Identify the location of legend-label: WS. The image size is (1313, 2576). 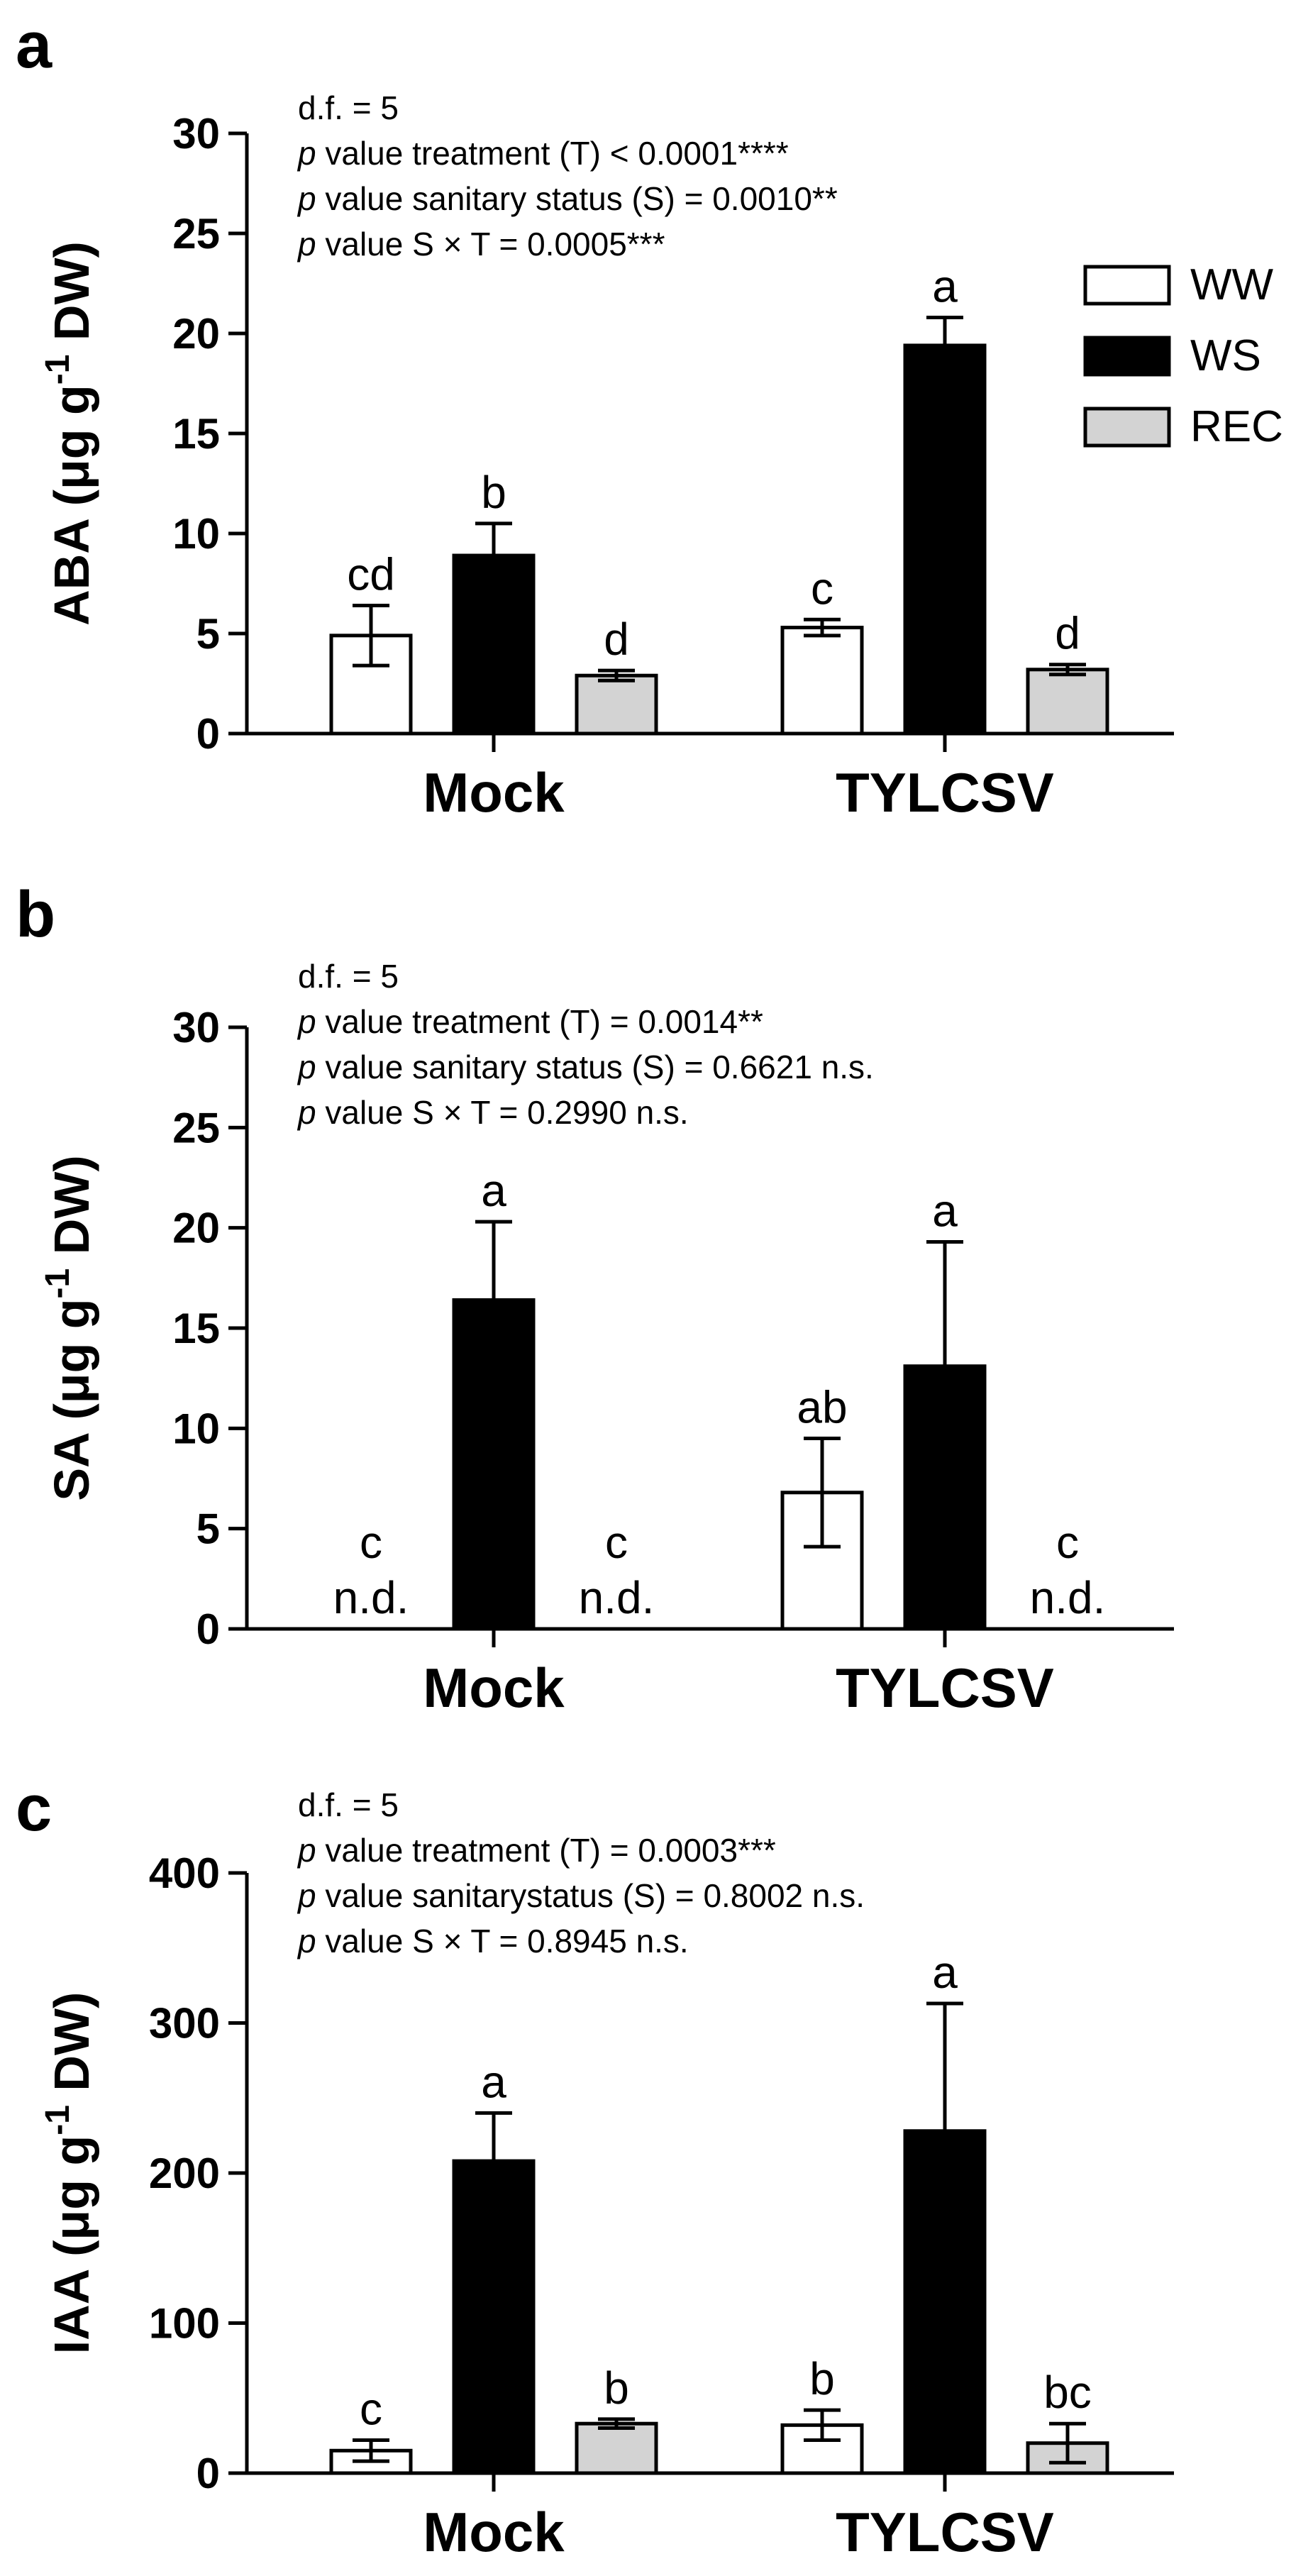
(1225, 355).